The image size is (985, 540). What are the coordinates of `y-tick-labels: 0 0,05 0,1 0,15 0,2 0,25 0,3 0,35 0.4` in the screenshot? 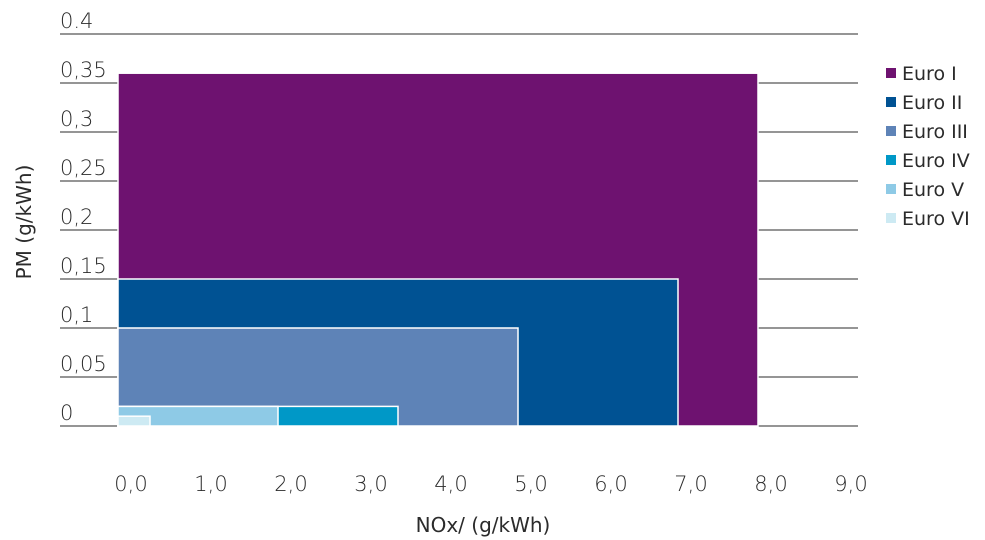 It's located at (83, 217).